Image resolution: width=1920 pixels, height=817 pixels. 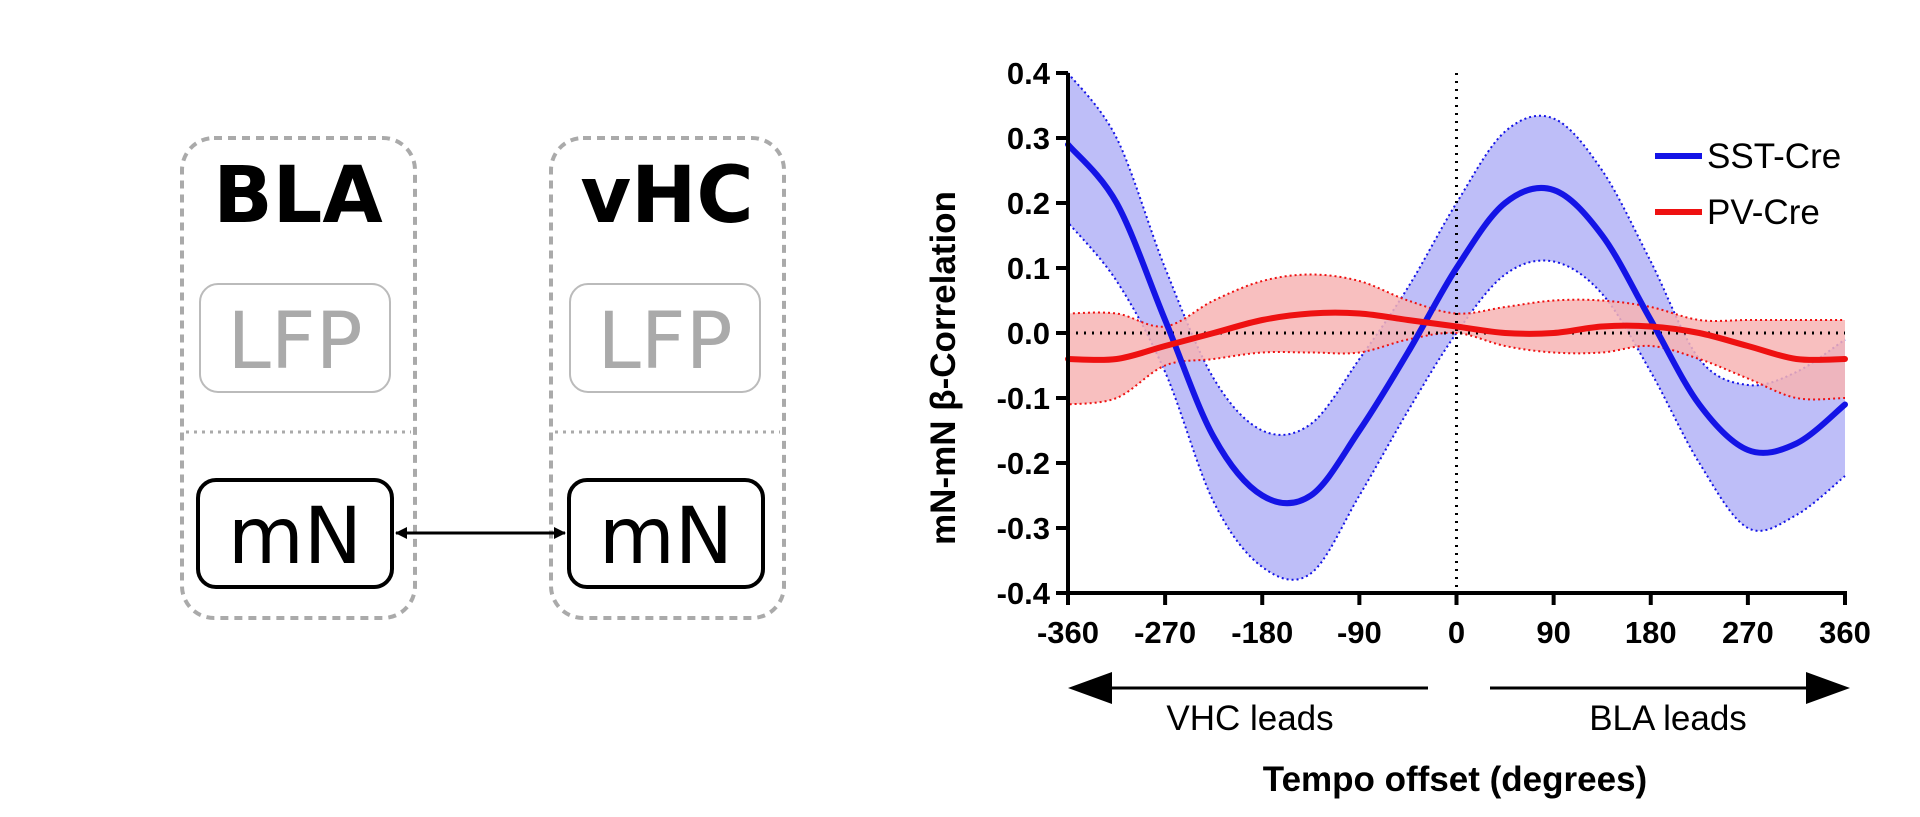 What do you see at coordinates (1774, 156) in the screenshot?
I see `legend-label-sst-cre: SST-Cre` at bounding box center [1774, 156].